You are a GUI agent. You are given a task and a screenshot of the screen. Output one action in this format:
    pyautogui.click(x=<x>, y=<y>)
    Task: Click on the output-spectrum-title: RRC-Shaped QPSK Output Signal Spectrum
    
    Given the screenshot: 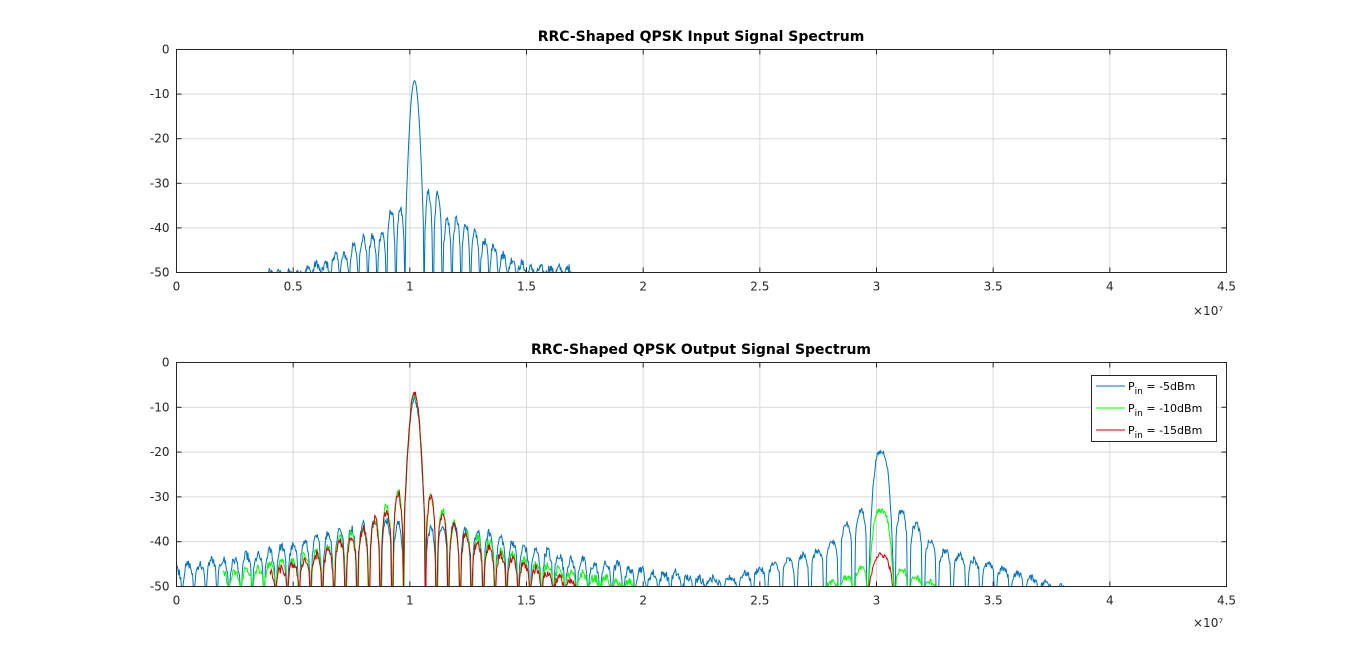 What is the action you would take?
    pyautogui.click(x=701, y=350)
    